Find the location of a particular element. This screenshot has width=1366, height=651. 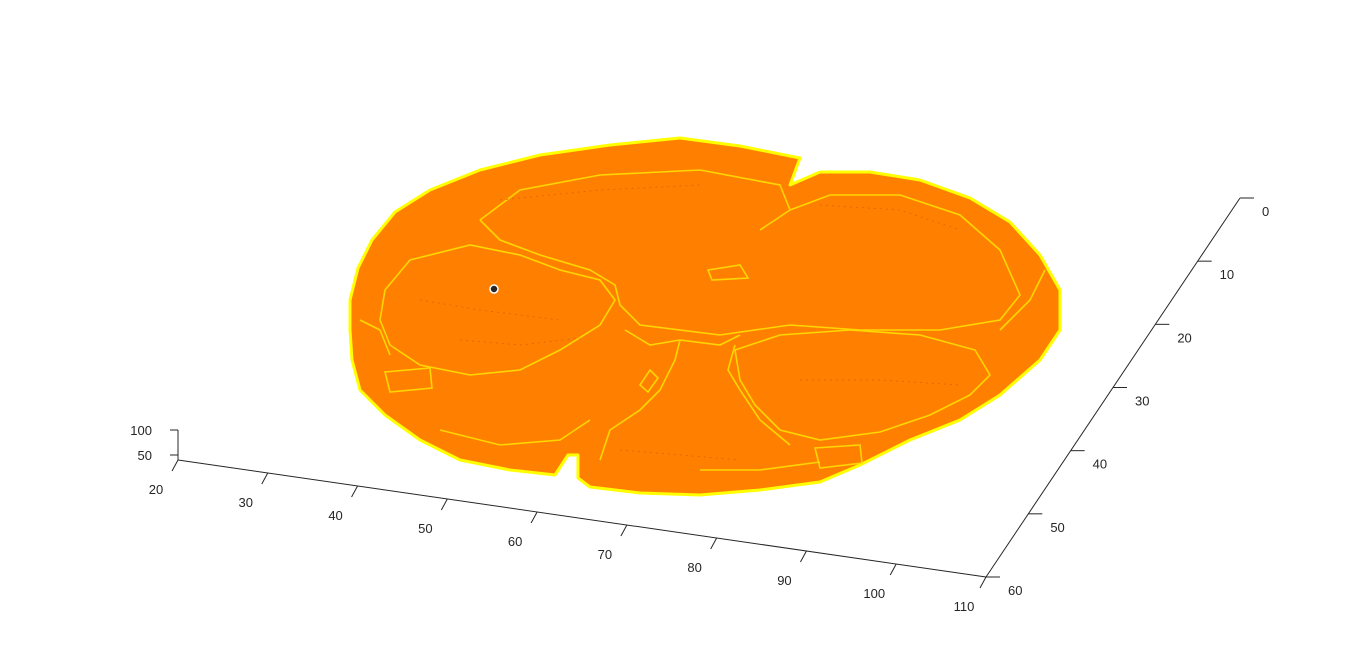

y-tick-label: 50 is located at coordinates (1057, 527).